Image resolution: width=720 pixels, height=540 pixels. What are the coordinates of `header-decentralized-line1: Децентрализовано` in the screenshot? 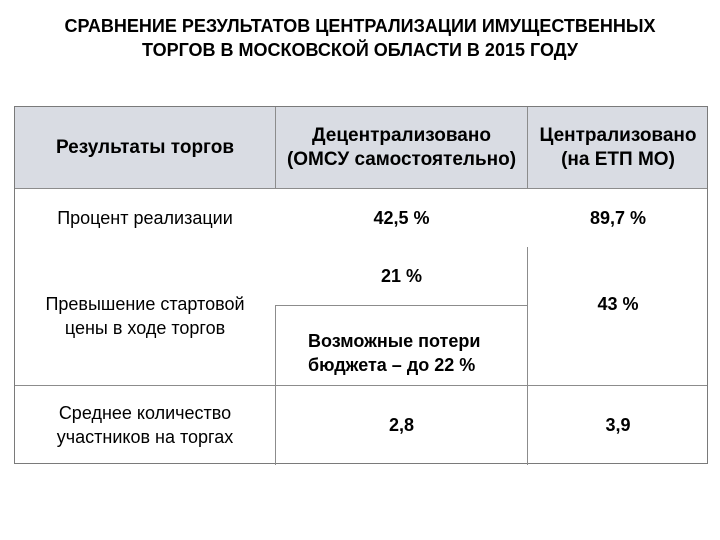 It's located at (401, 135).